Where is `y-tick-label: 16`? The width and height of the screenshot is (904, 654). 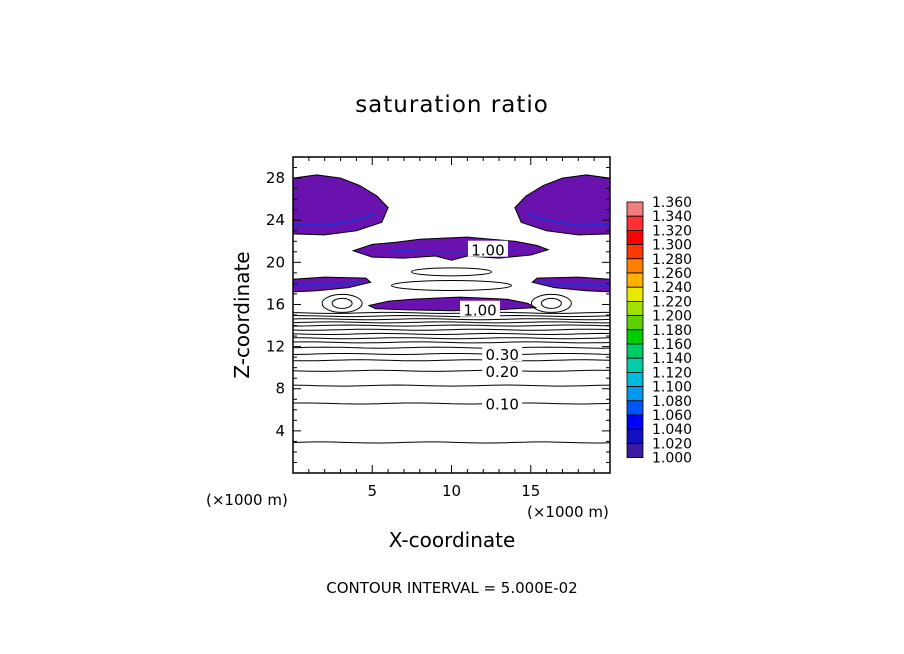
y-tick-label: 16 is located at coordinates (275, 304).